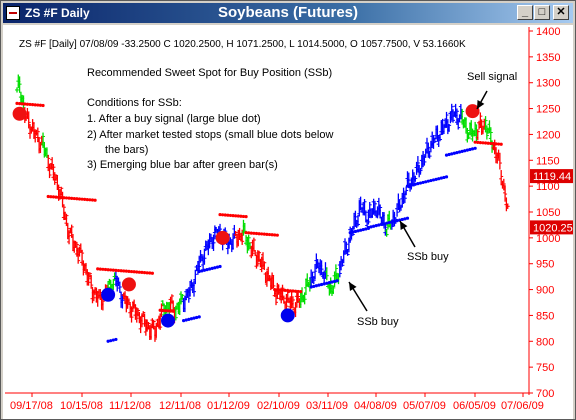  What do you see at coordinates (542, 12) in the screenshot?
I see `maximize-button: □` at bounding box center [542, 12].